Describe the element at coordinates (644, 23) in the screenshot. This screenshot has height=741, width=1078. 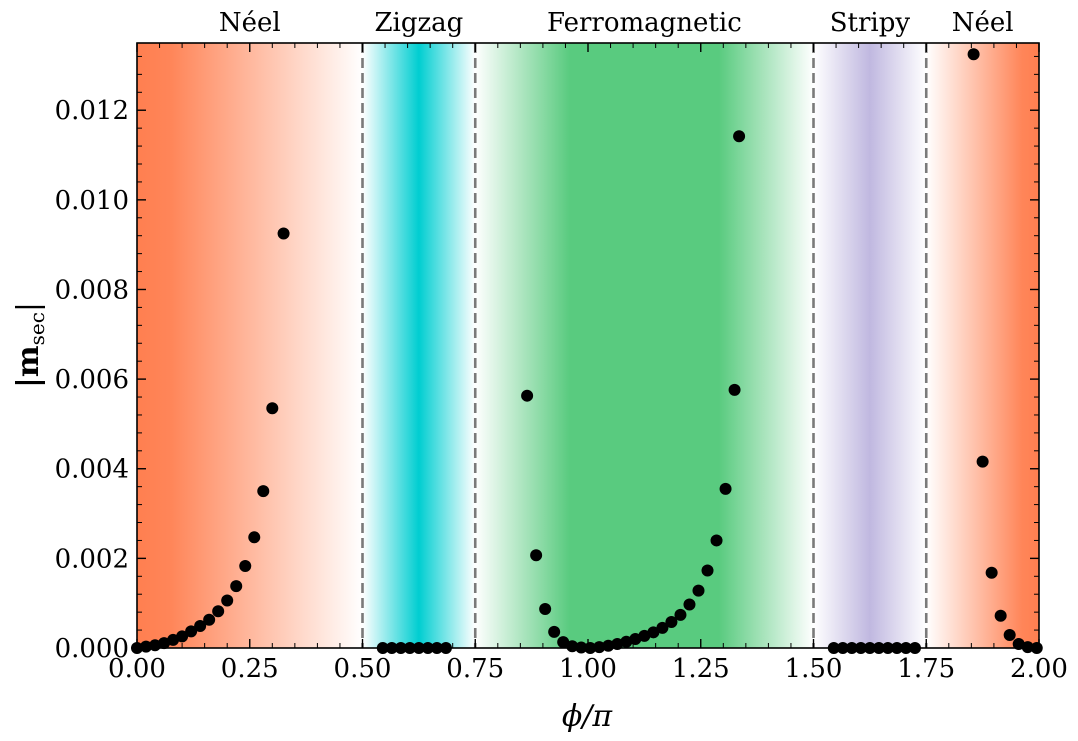
I see `phase-label: Ferromagnetic` at that location.